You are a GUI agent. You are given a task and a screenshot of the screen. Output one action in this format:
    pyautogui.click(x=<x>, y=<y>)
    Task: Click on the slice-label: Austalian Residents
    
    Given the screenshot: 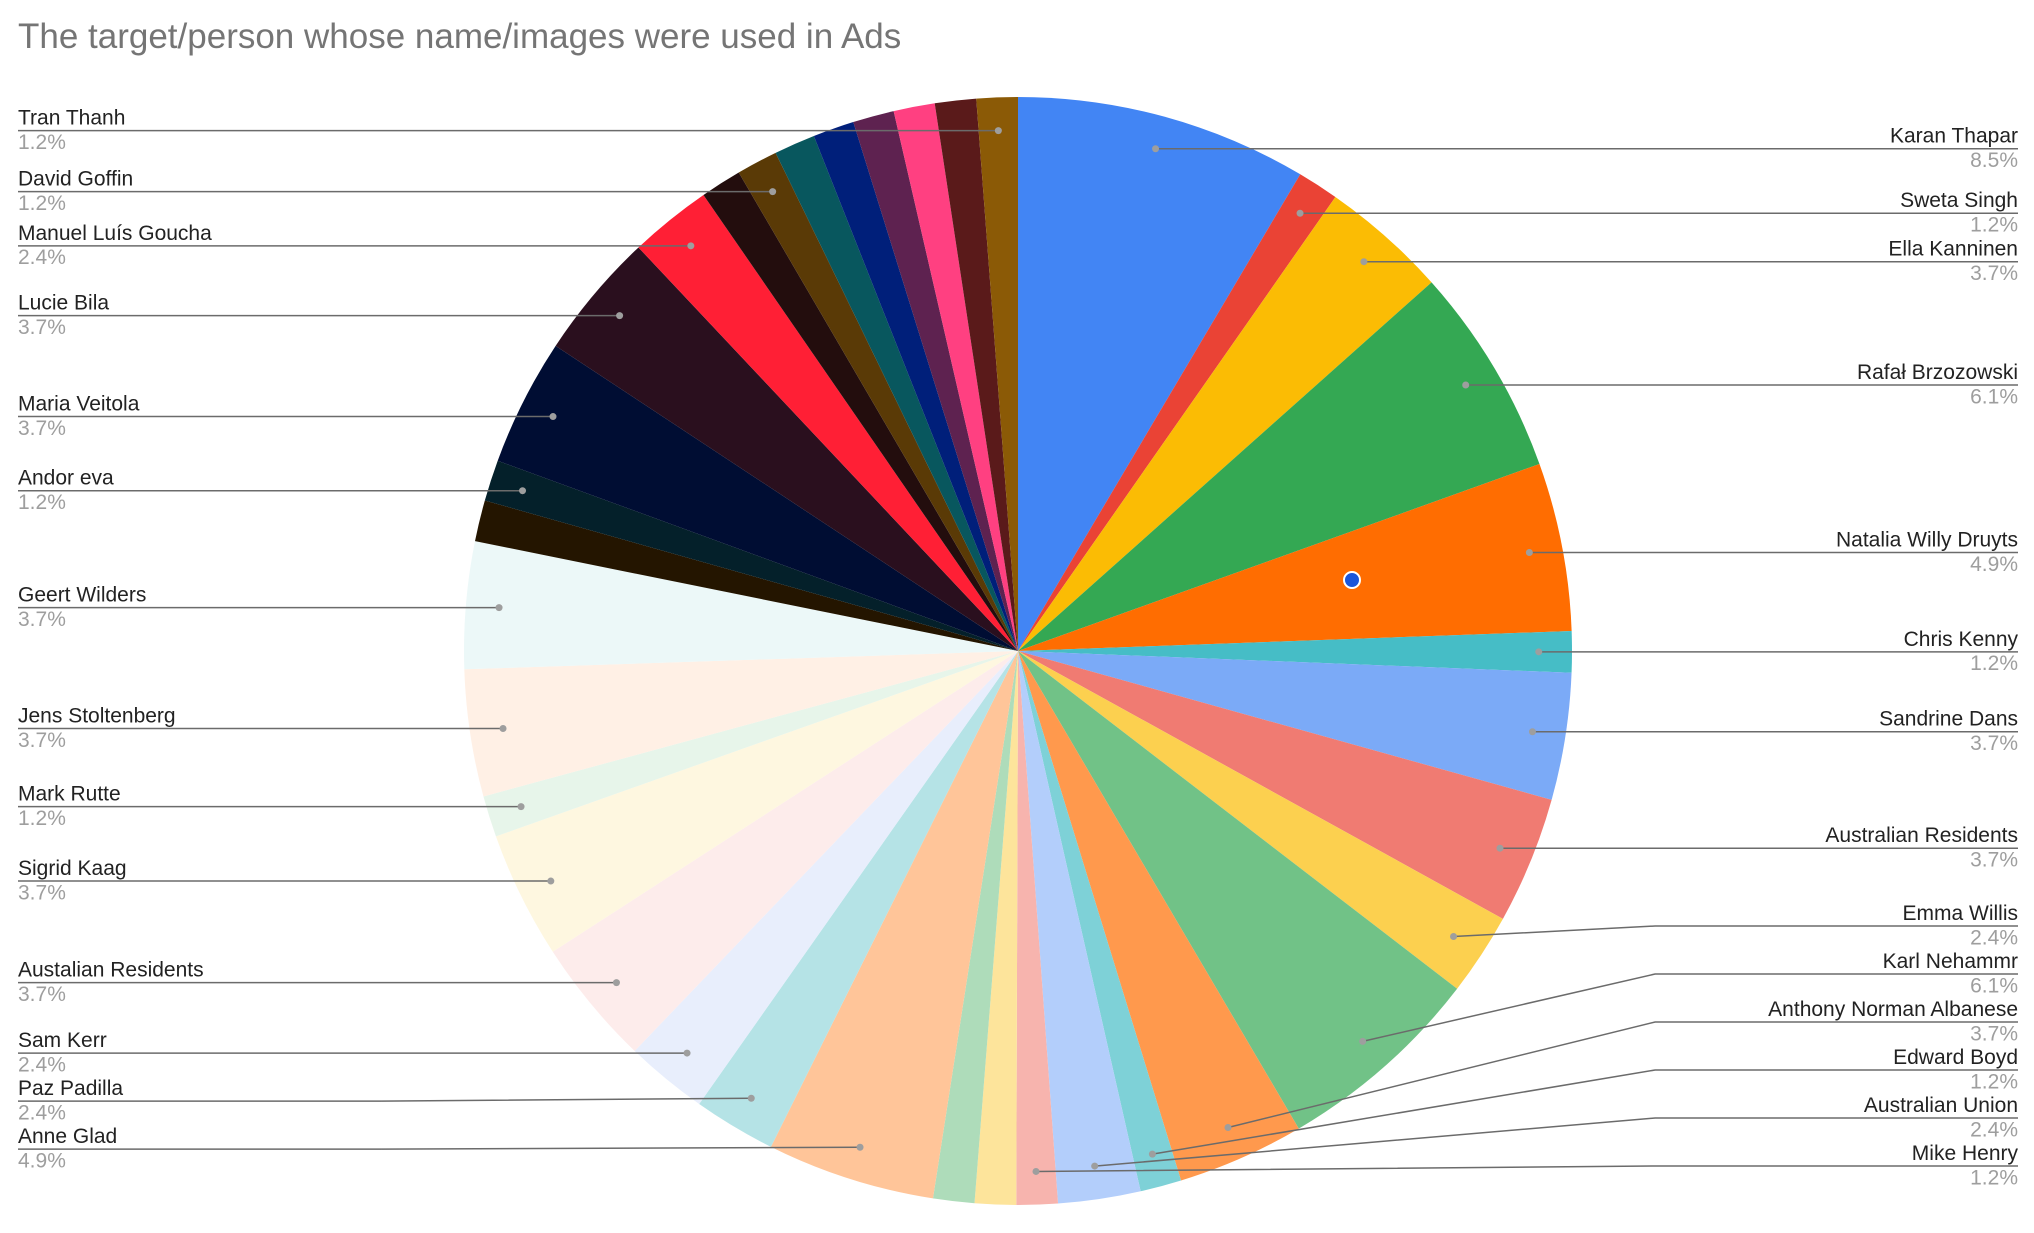 What is the action you would take?
    pyautogui.click(x=111, y=970)
    